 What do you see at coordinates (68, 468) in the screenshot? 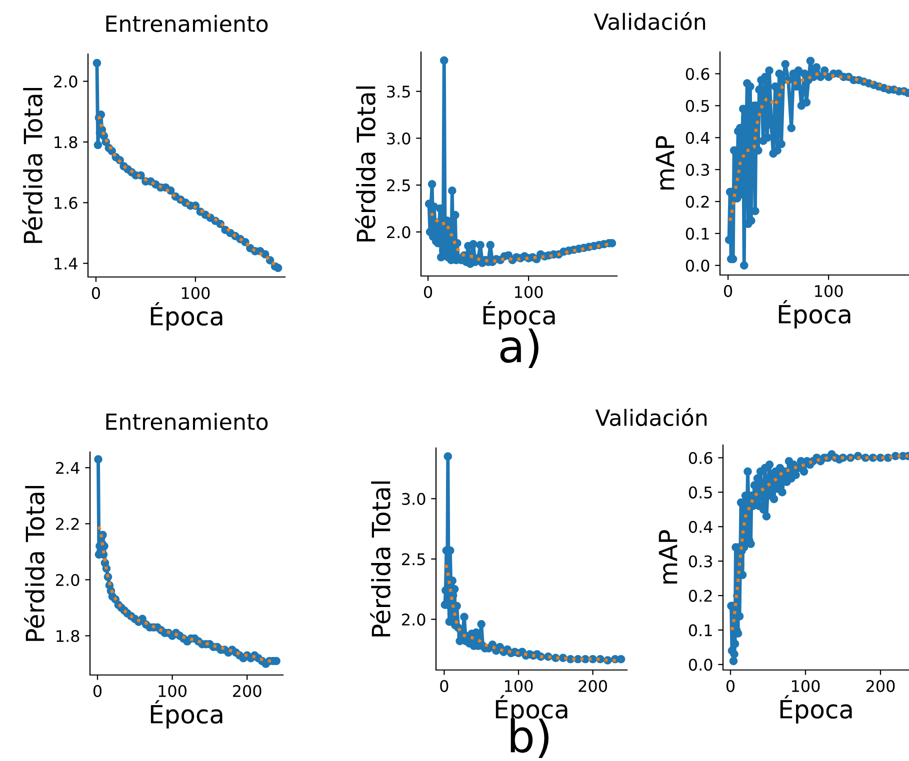
I see `y-tick-label: 2.4` at bounding box center [68, 468].